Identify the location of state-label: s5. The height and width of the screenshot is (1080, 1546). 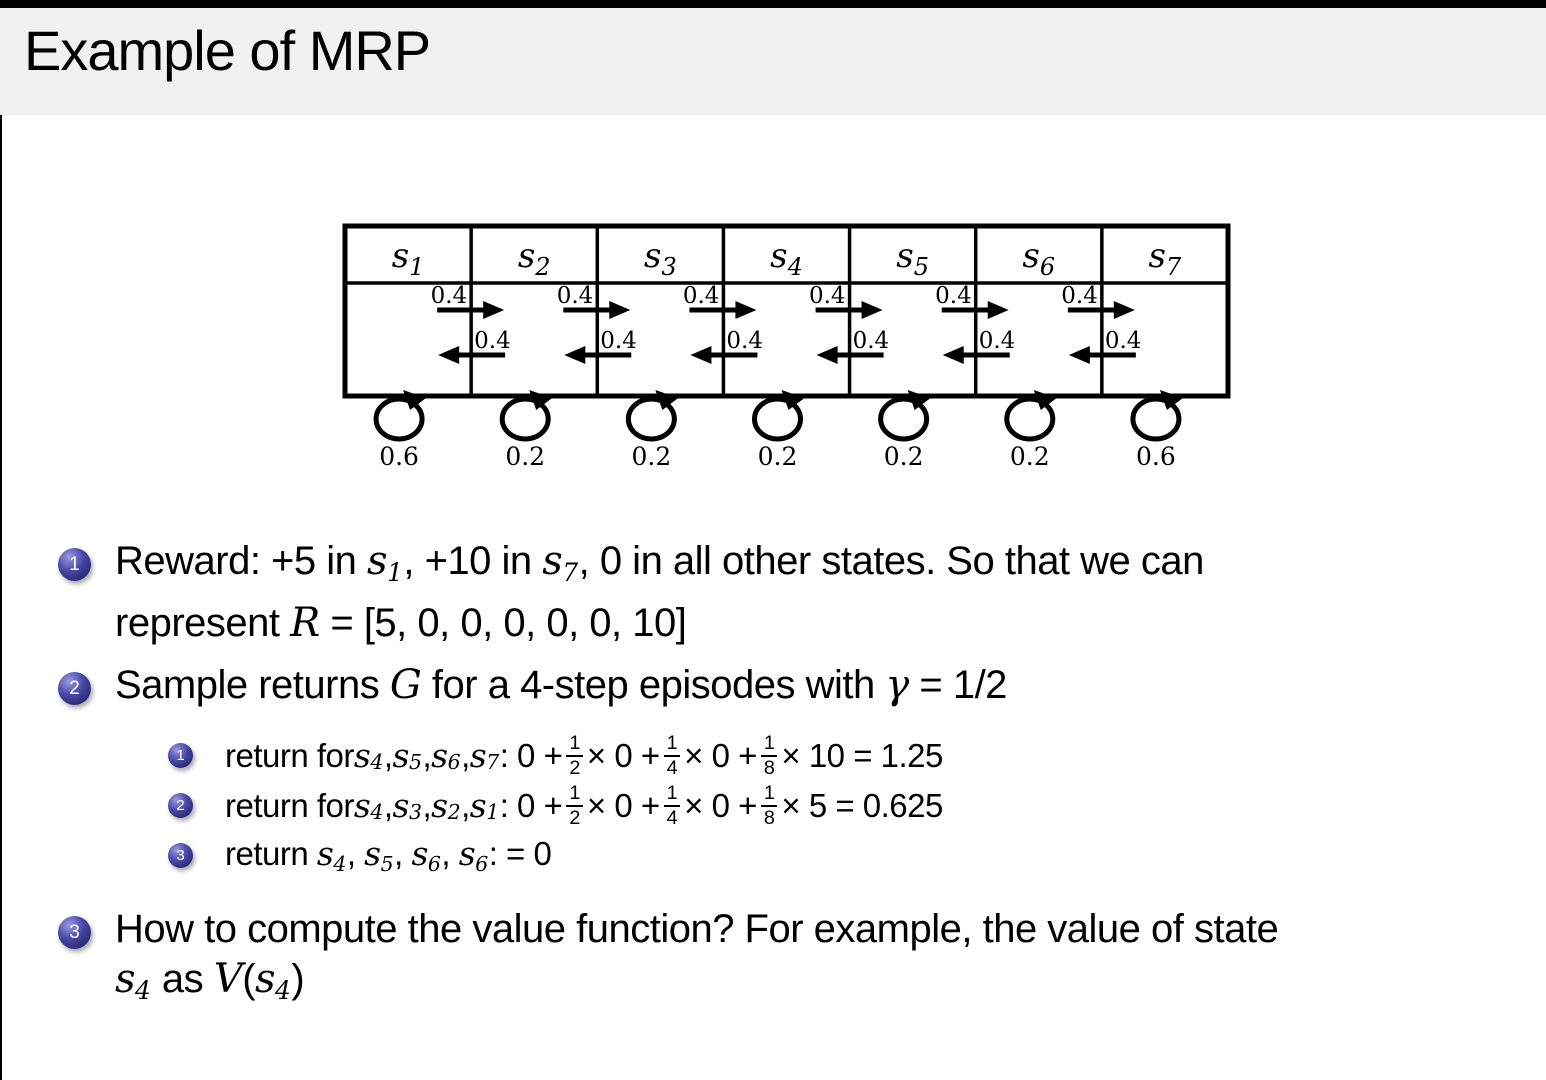
(912, 258).